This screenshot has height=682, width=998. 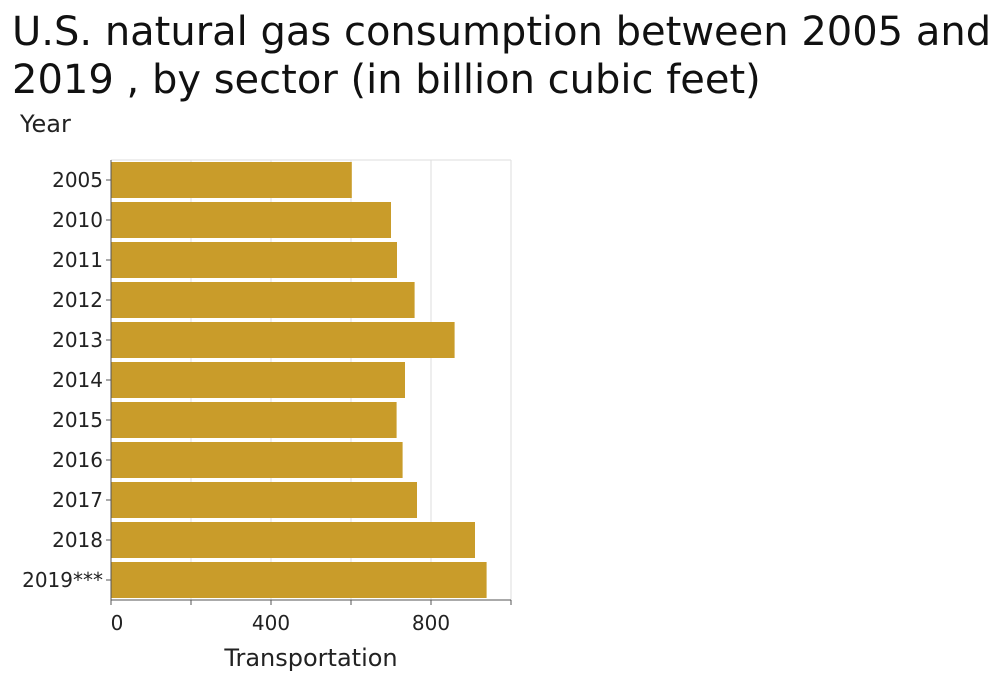 I want to click on x-tick-label: 800, so click(x=431, y=623).